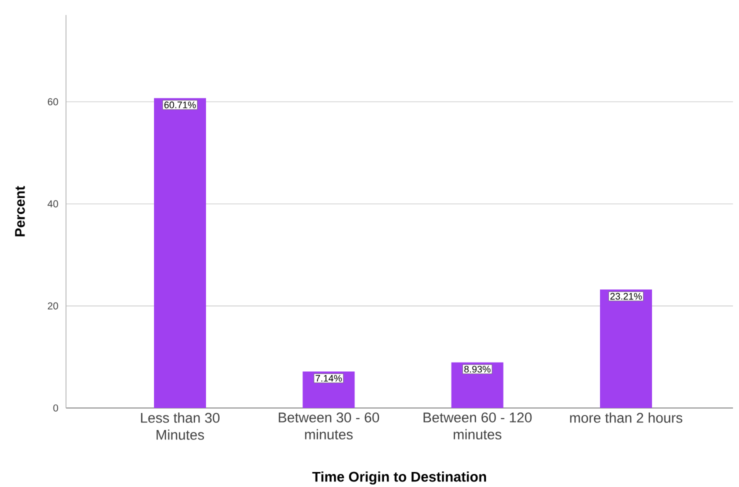 This screenshot has width=739, height=487. Describe the element at coordinates (180, 105) in the screenshot. I see `data-label: 60.71%` at that location.